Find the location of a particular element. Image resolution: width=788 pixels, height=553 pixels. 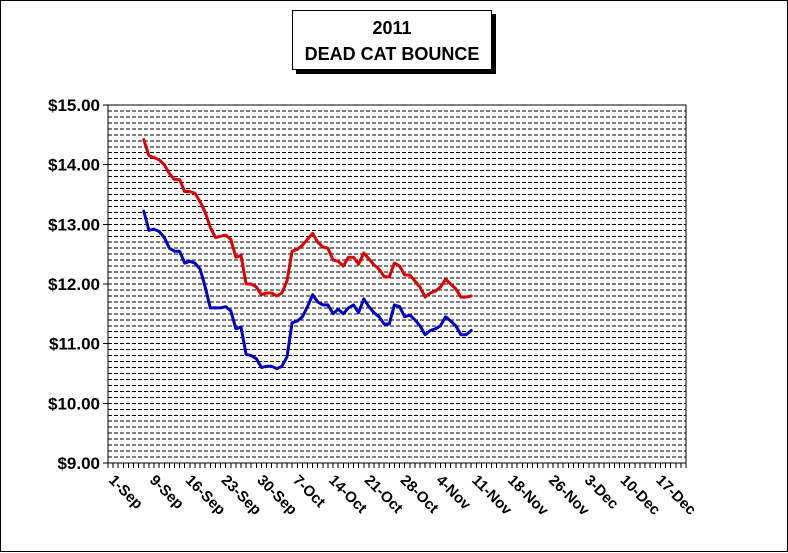

y-tick-label: $15.00 is located at coordinates (74, 105).